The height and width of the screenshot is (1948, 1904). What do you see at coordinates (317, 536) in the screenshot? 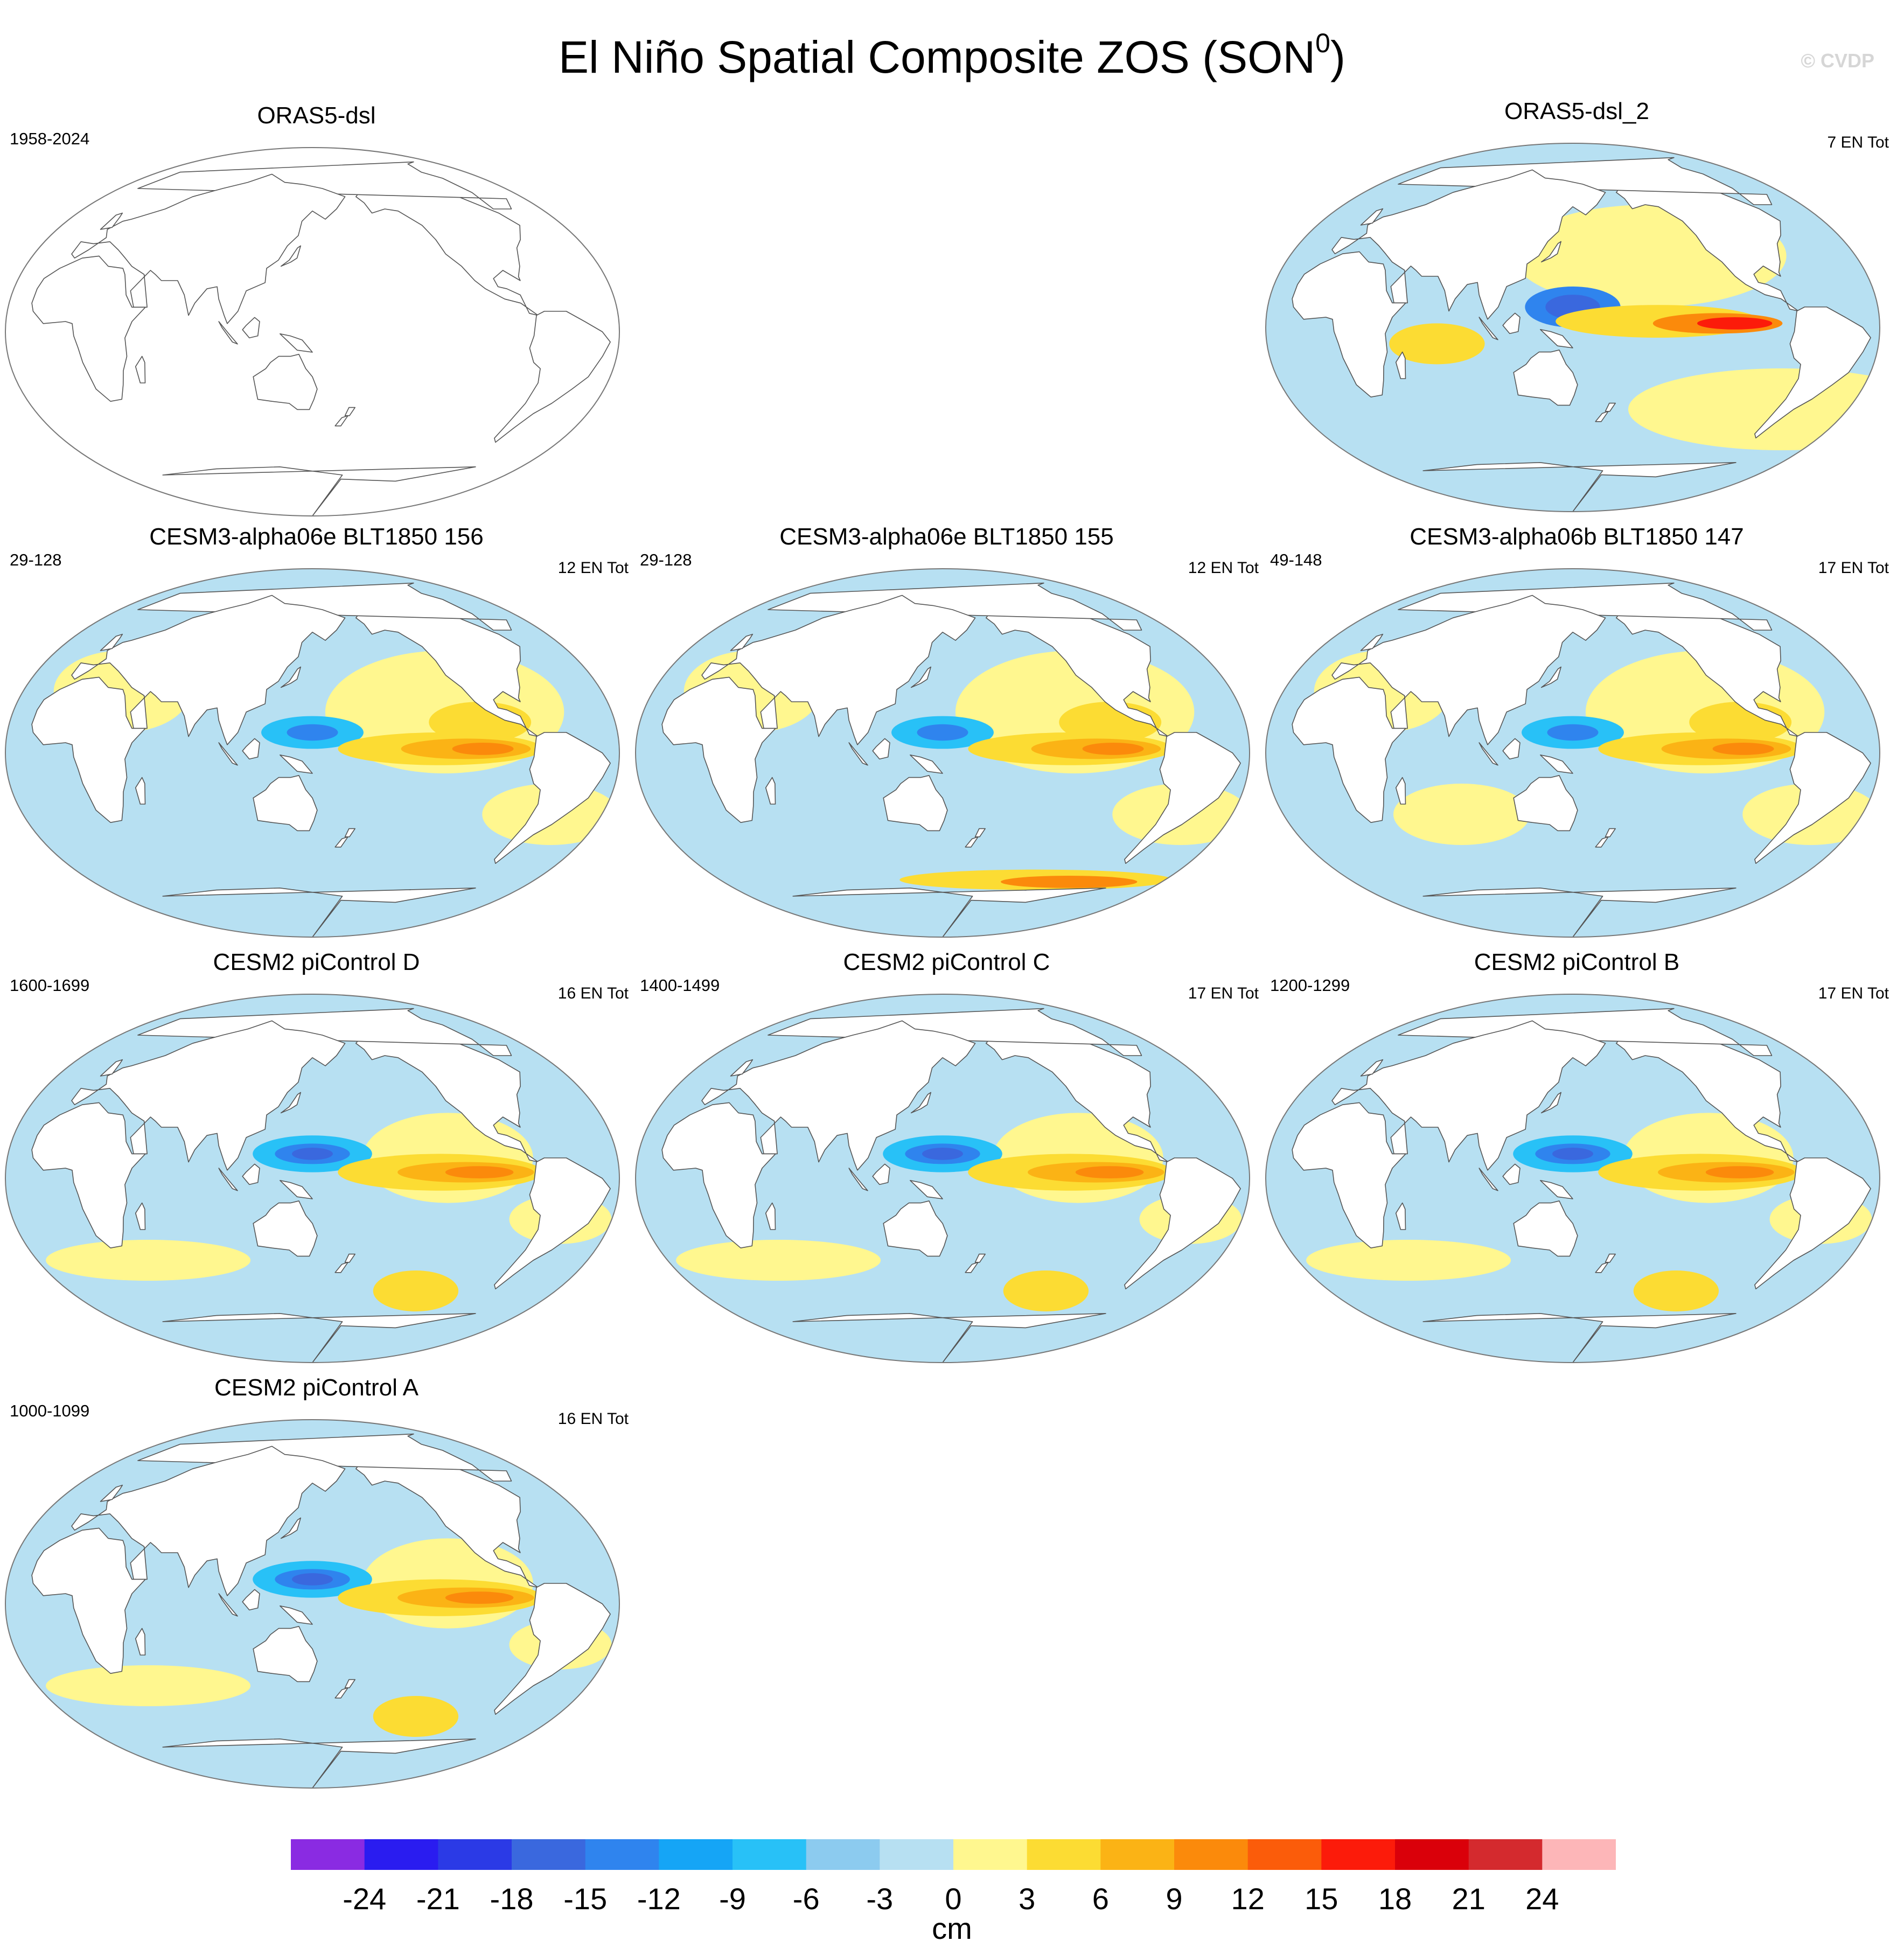
I see `panel-title: CESM3-alpha06e BLT1850 156` at bounding box center [317, 536].